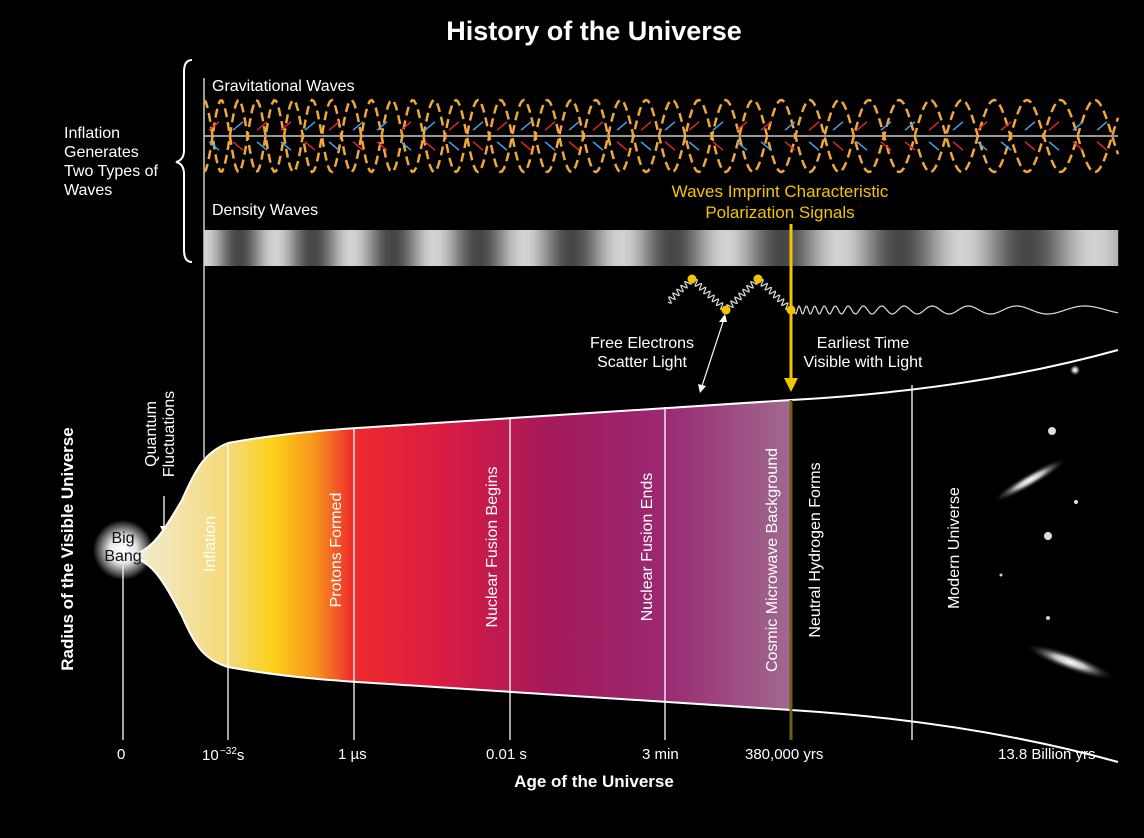  What do you see at coordinates (772, 560) in the screenshot?
I see `era-label-cmb: Cosmic Microwave Background` at bounding box center [772, 560].